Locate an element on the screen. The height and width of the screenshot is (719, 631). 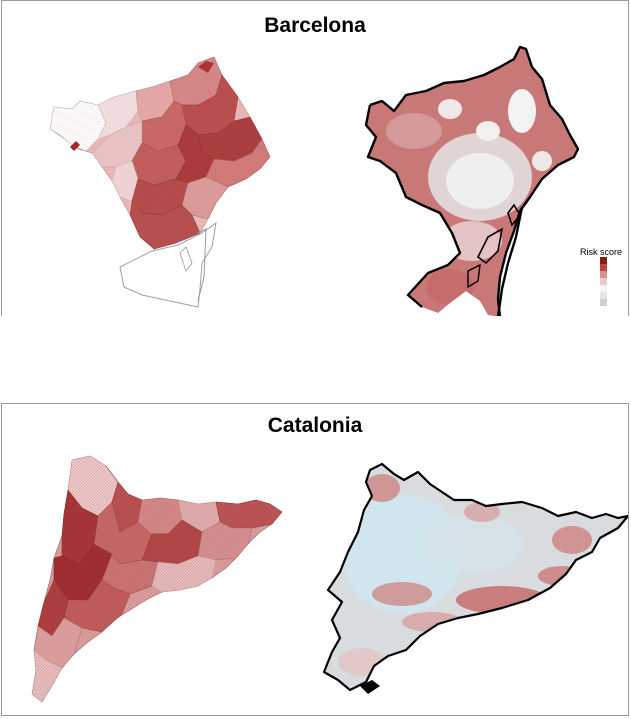
catalonia-choropleth is located at coordinates (157, 579).